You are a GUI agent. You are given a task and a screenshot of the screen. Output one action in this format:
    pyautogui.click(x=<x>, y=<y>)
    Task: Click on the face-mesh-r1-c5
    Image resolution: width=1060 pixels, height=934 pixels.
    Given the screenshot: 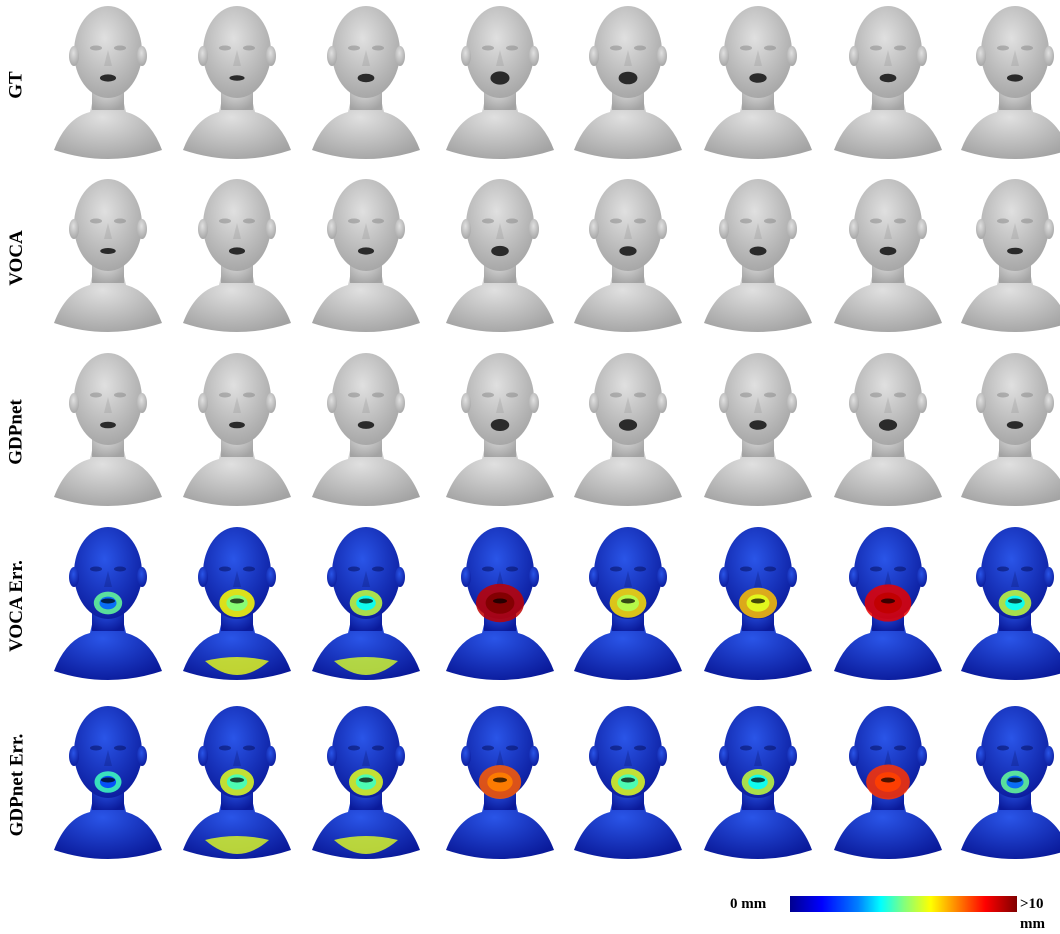 What is the action you would take?
    pyautogui.click(x=628, y=85)
    